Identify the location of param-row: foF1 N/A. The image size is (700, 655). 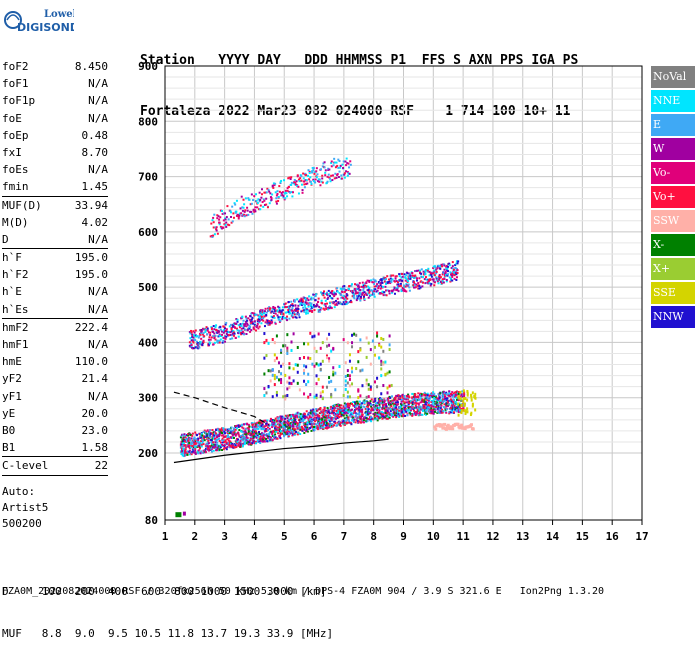
(55, 83).